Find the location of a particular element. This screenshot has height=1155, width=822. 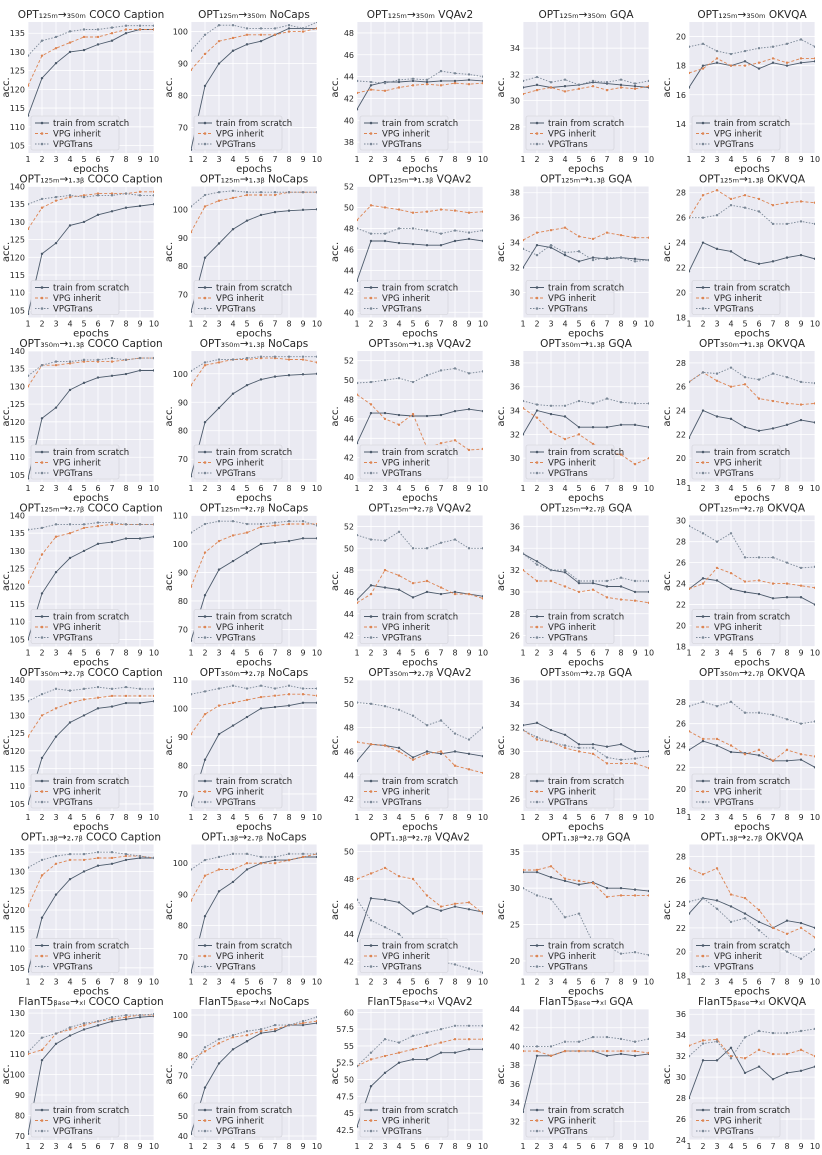

chart-title: OPT₁₂₅ₘ→₁.₃ᵦ COCO Caption is located at coordinates (90, 180).